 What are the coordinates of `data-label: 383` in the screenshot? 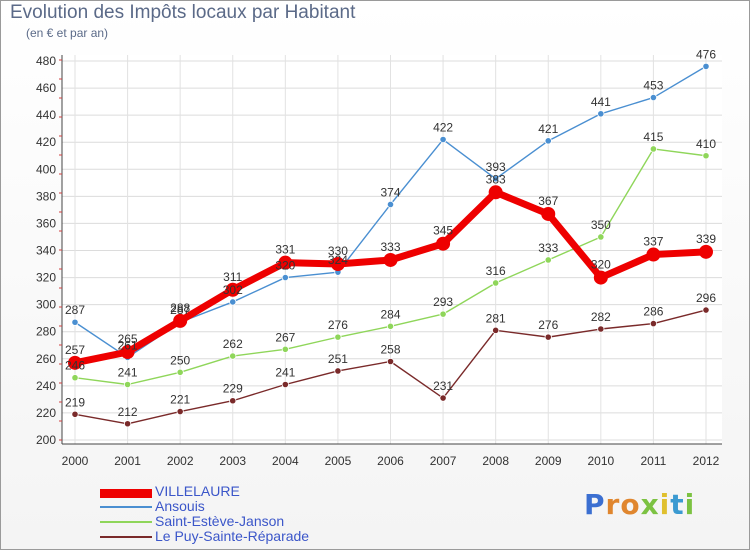 It's located at (496, 179).